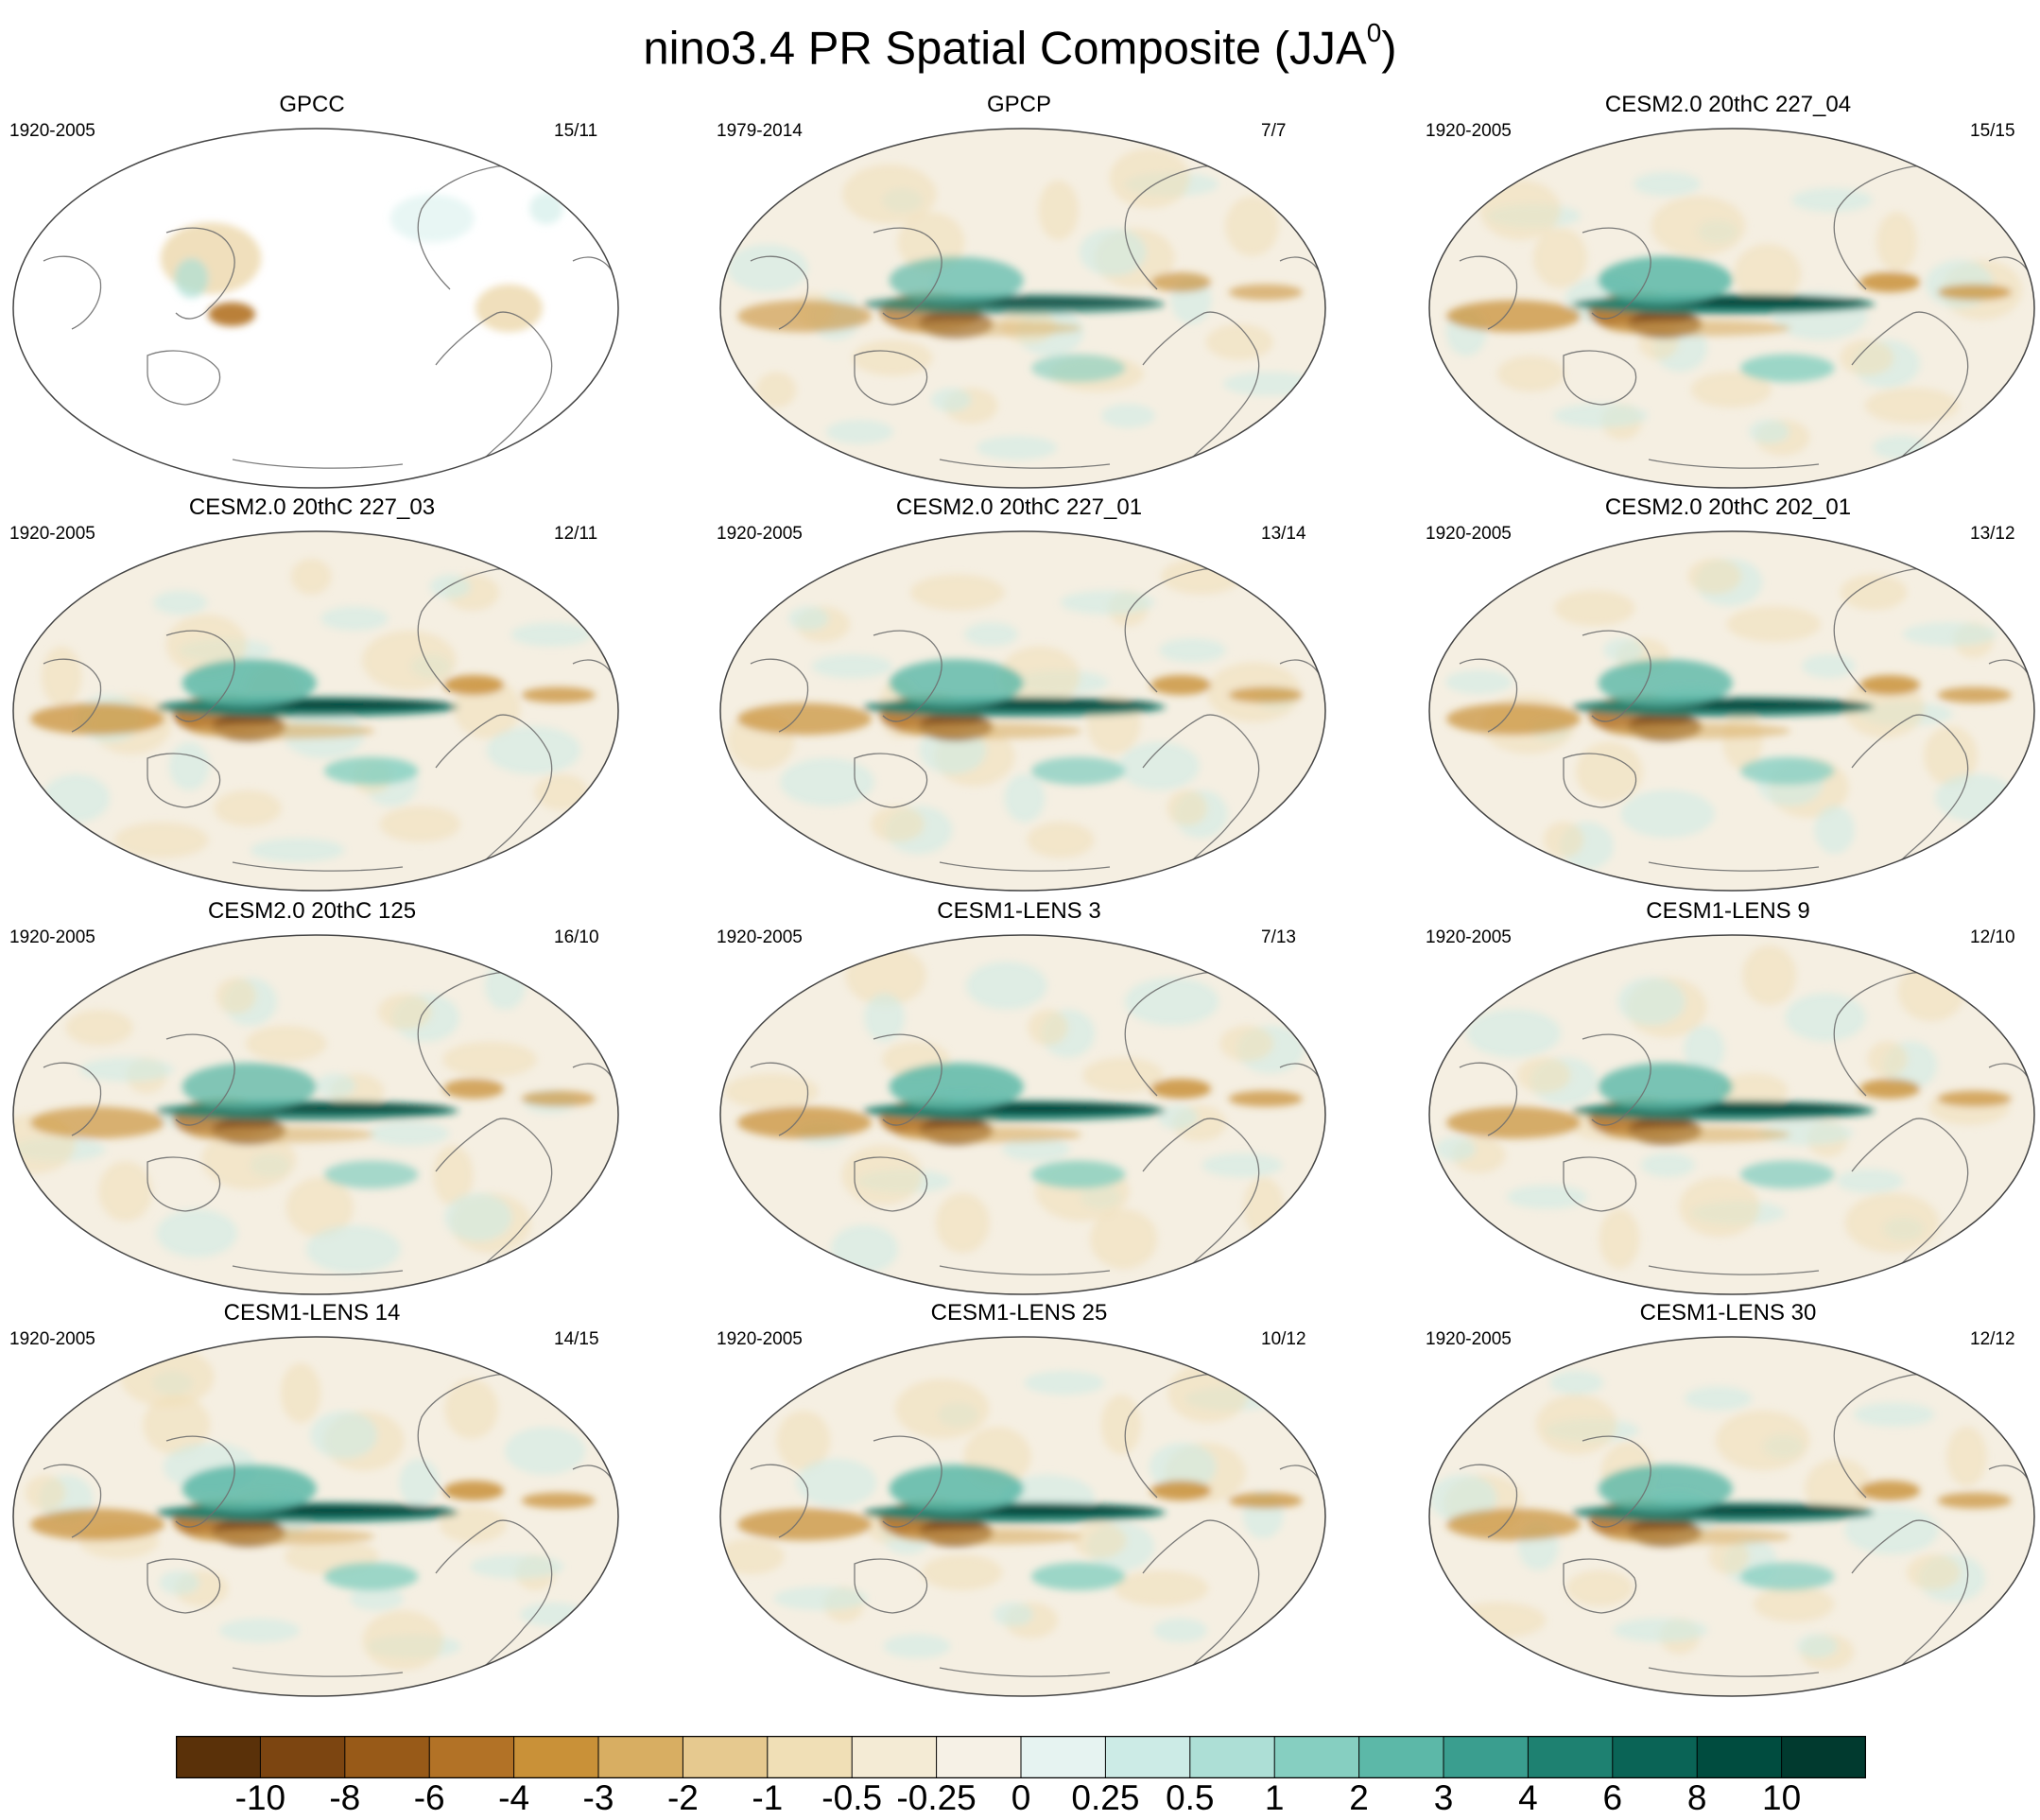 The height and width of the screenshot is (1820, 2040). I want to click on panel-title: GPCP, so click(1018, 104).